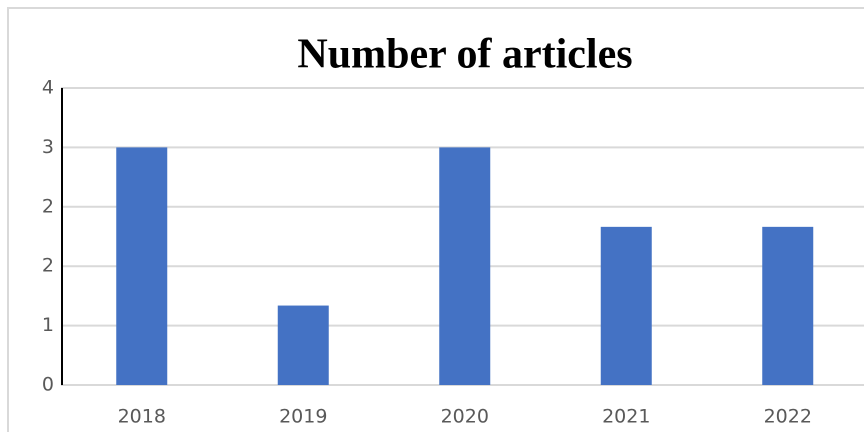 This screenshot has width=864, height=432. I want to click on y-tick-label: 3, so click(48, 147).